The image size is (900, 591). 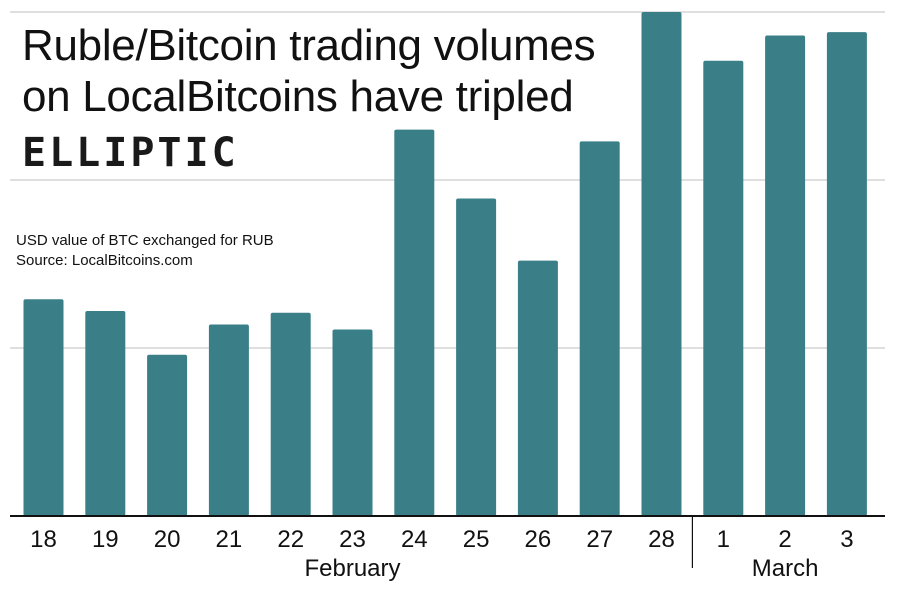 I want to click on x-group-label: February, so click(x=352, y=568).